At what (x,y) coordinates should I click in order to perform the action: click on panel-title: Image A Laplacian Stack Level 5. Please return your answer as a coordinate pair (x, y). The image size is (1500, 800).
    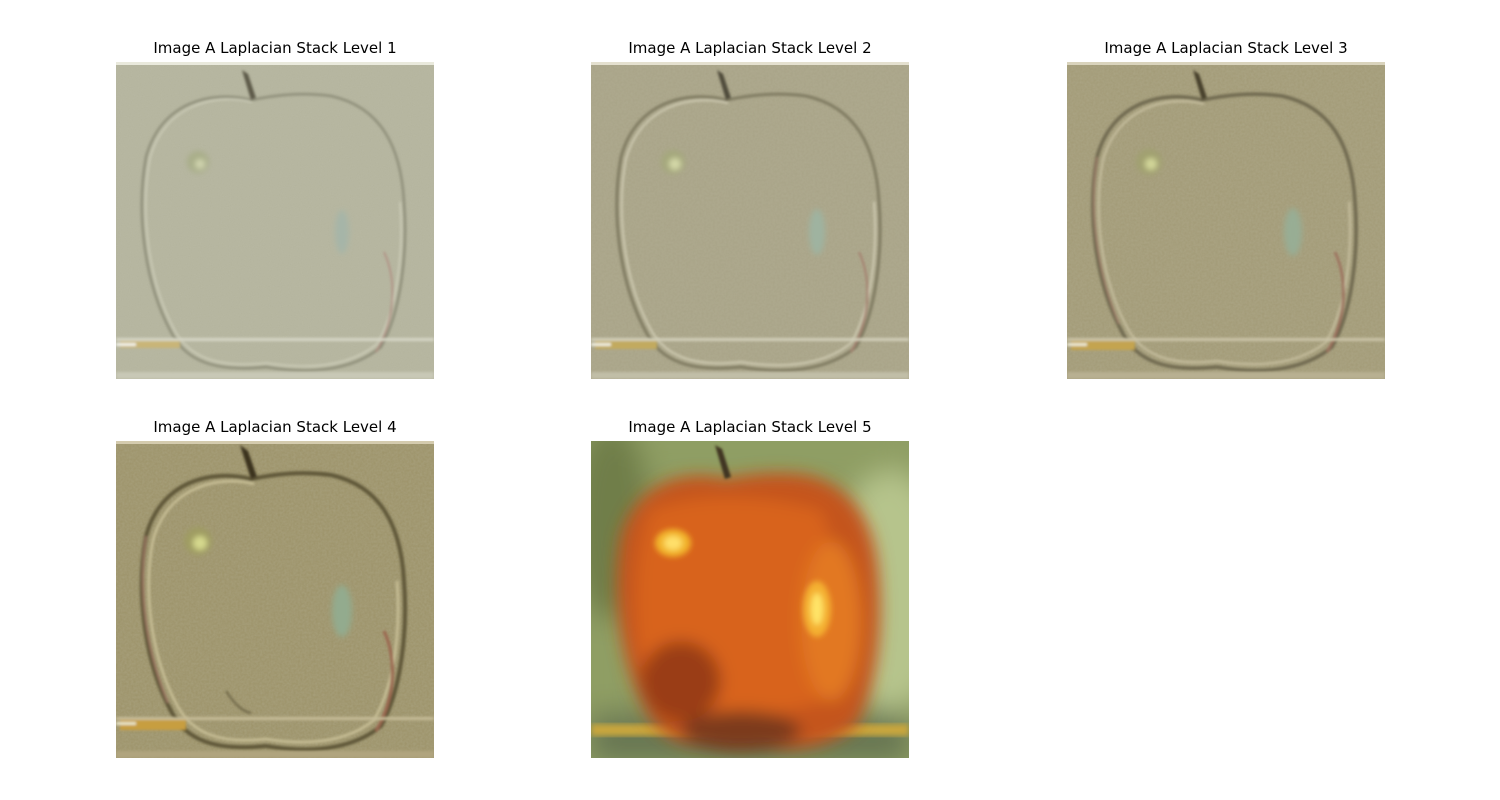
    Looking at the image, I should click on (750, 427).